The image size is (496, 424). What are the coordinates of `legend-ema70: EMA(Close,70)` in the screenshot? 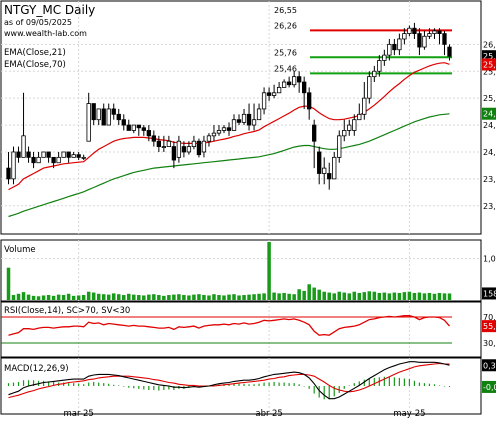 It's located at (35, 65).